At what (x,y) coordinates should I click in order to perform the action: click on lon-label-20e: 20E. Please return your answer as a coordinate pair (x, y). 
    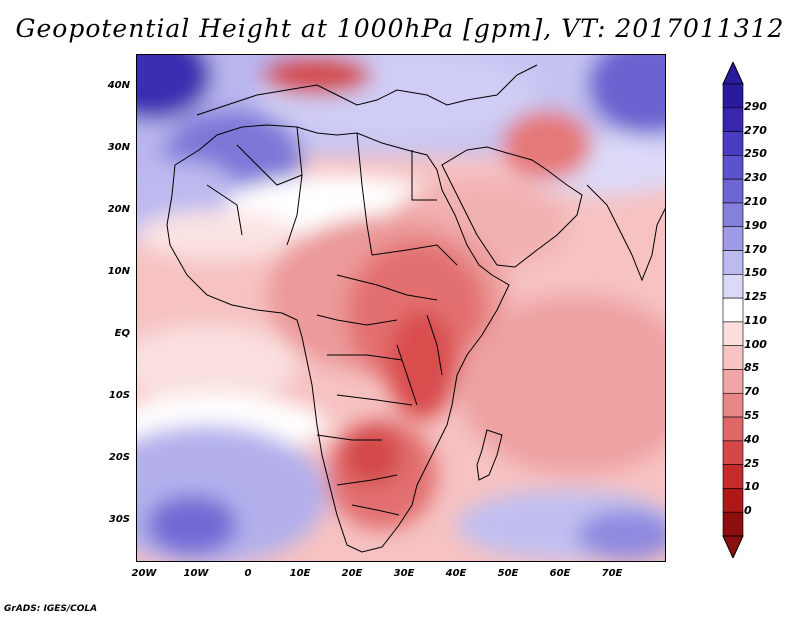
    Looking at the image, I should click on (352, 573).